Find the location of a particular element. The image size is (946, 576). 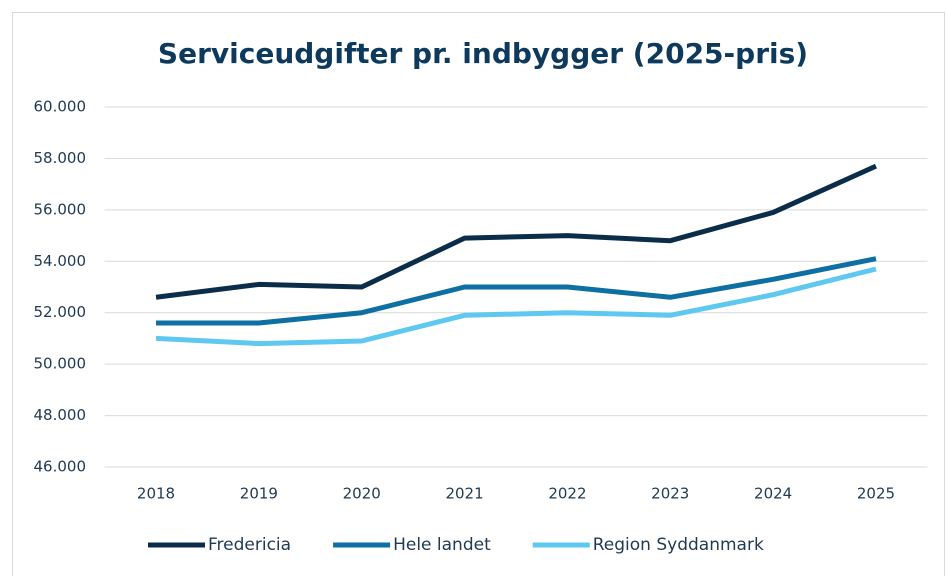

y-tick-label: 60.000 is located at coordinates (60, 107).